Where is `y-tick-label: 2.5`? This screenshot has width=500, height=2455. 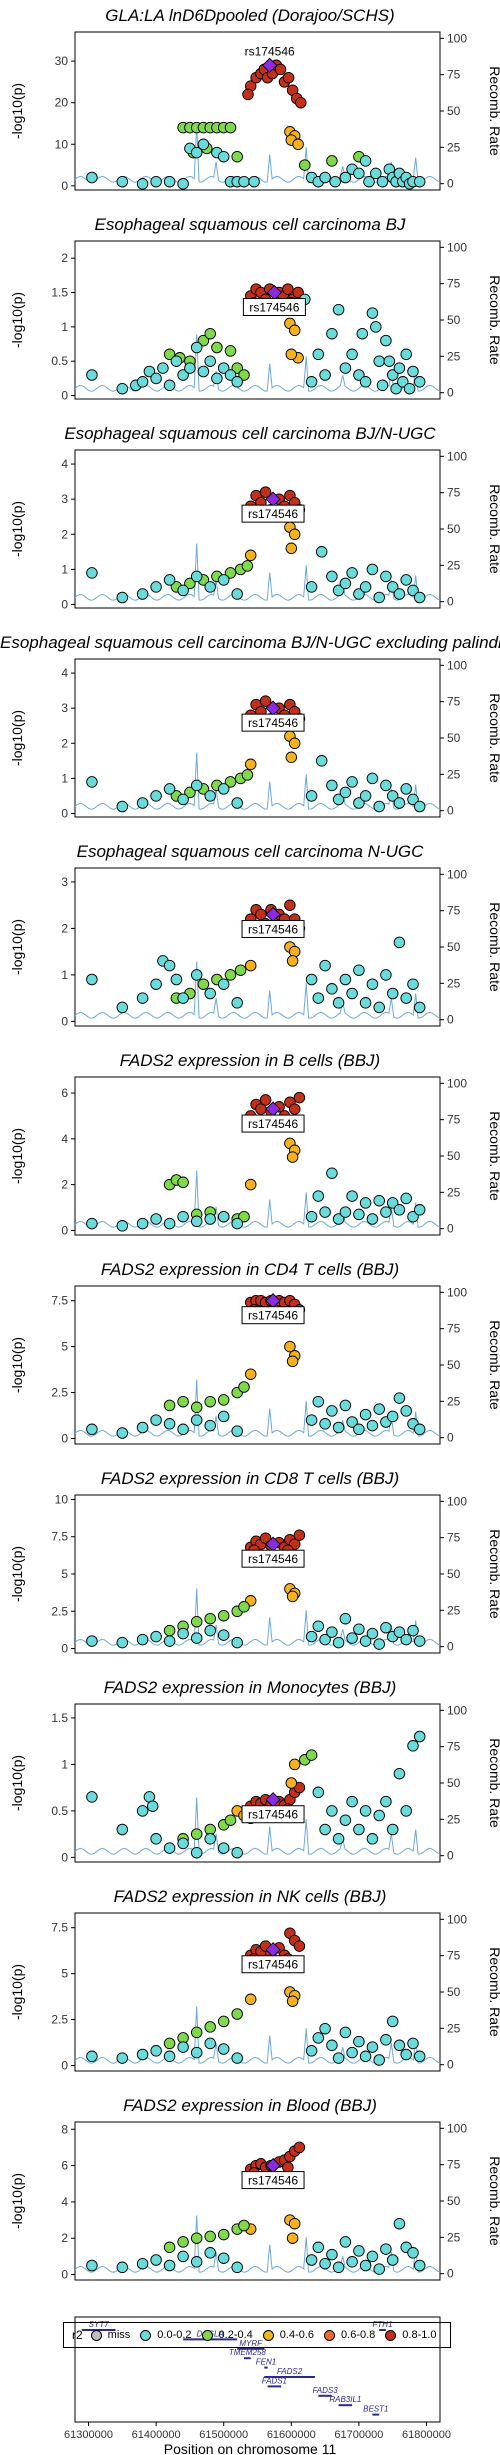 y-tick-label: 2.5 is located at coordinates (59, 1393).